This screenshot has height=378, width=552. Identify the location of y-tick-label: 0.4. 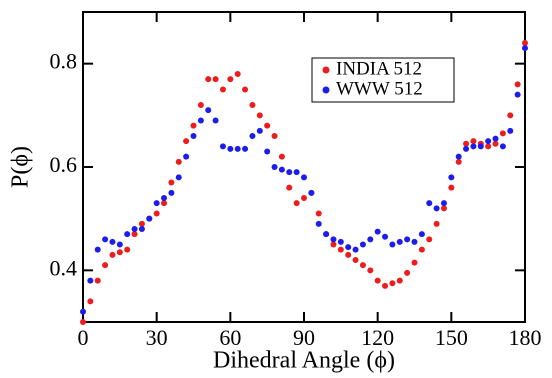
(64, 267).